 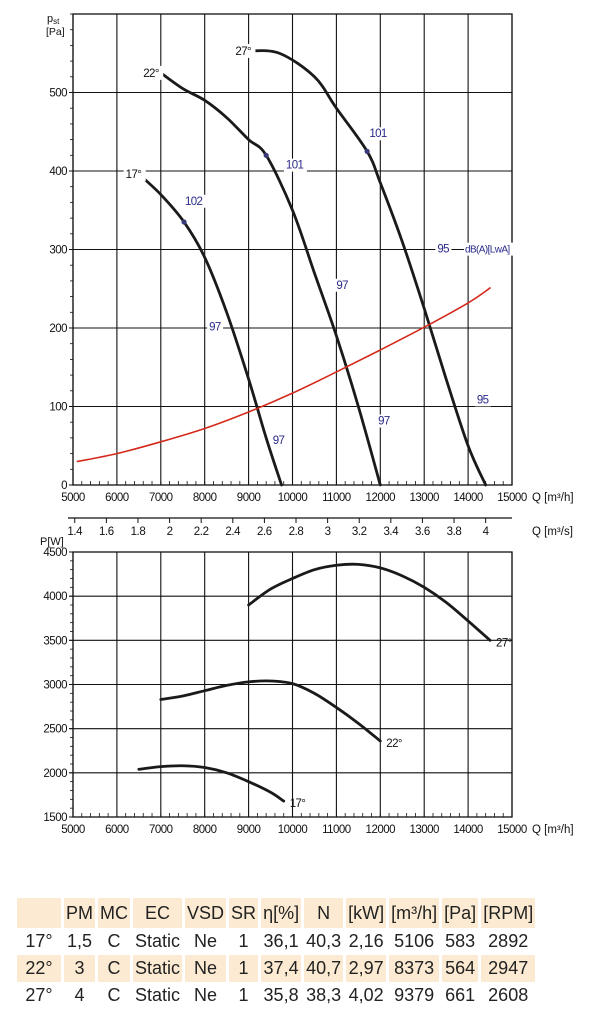 I want to click on table-cell: 37,4, so click(x=281, y=968).